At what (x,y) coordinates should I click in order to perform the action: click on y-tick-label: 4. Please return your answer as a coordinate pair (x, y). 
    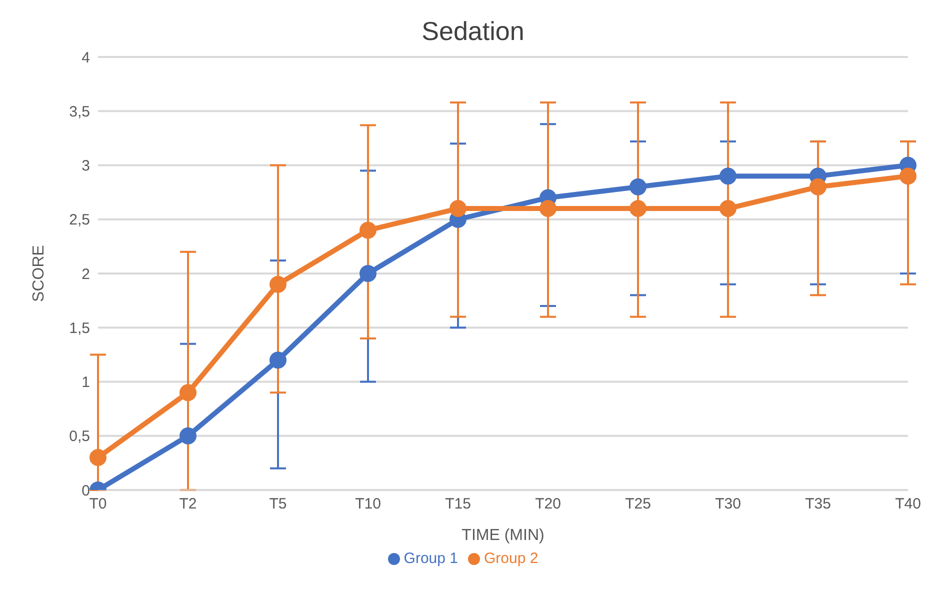
    Looking at the image, I should click on (86, 57).